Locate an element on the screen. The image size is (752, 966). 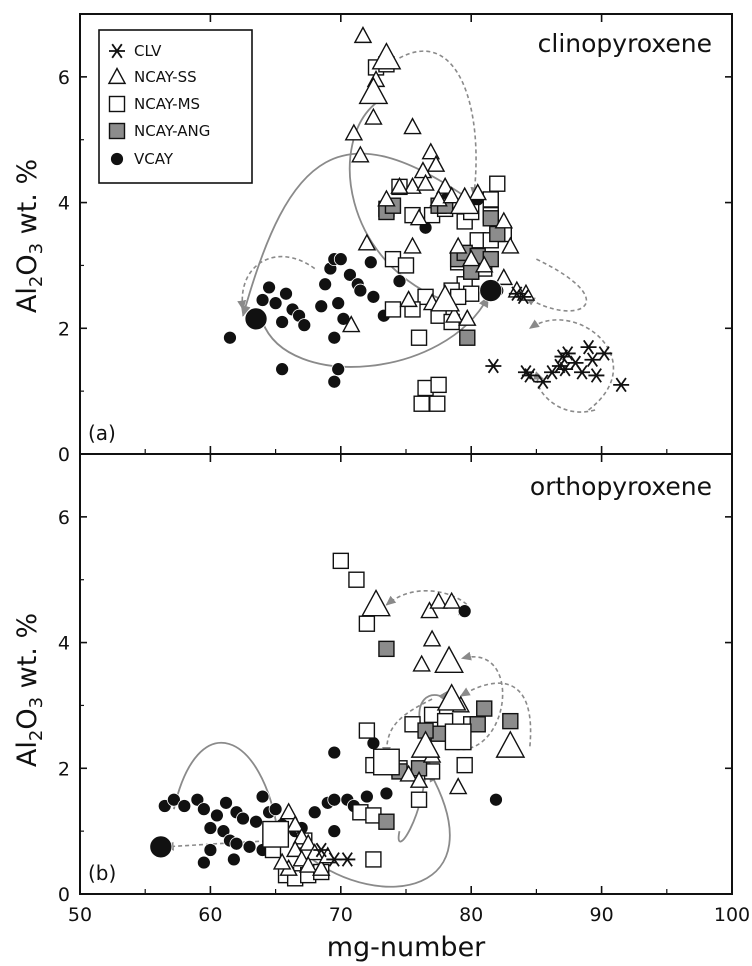
panel-label: (a) is located at coordinates (102, 433).